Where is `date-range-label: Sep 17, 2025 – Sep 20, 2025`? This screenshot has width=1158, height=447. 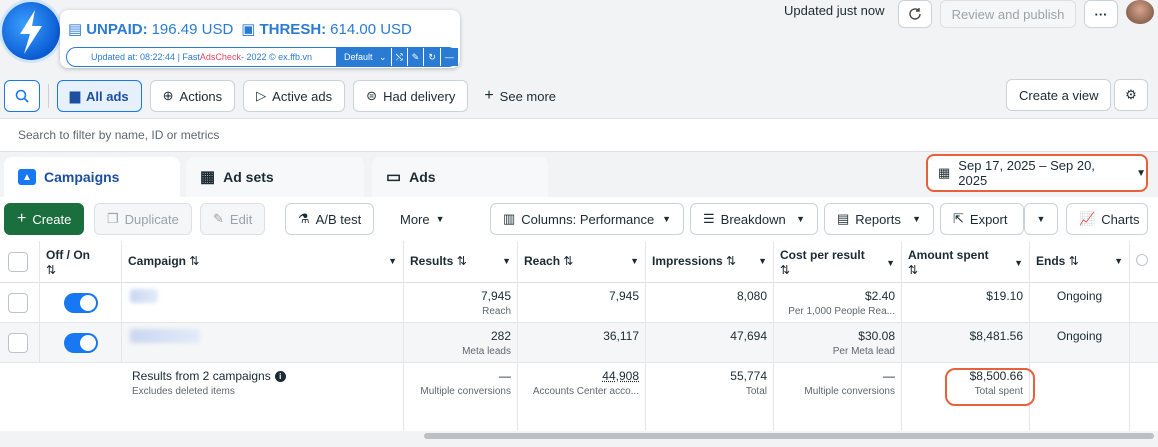
date-range-label: Sep 17, 2025 – Sep 20, 2025 is located at coordinates (1026, 173).